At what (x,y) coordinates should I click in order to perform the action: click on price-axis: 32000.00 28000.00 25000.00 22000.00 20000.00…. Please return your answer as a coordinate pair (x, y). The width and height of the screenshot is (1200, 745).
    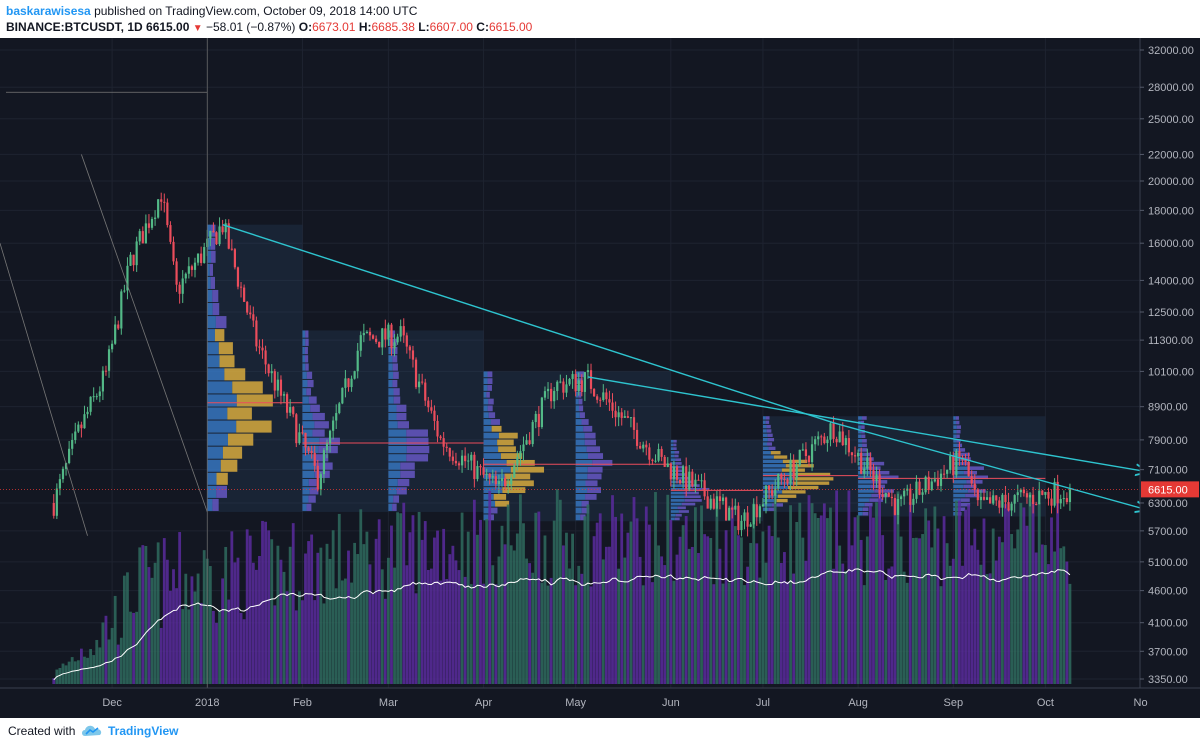
    Looking at the image, I should click on (1169, 378).